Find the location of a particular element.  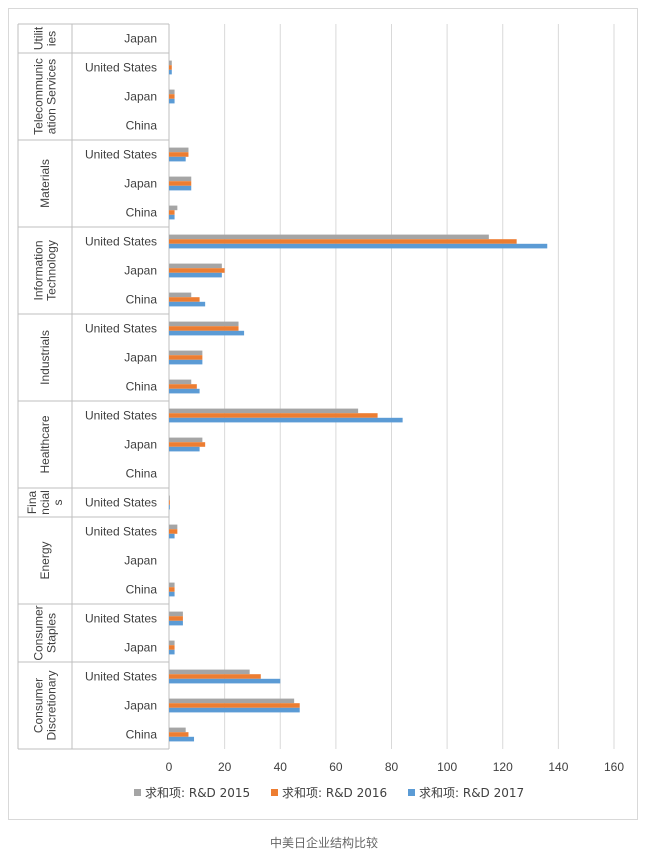

sector-label: ConsumerDiscretionary is located at coordinates (45, 705).